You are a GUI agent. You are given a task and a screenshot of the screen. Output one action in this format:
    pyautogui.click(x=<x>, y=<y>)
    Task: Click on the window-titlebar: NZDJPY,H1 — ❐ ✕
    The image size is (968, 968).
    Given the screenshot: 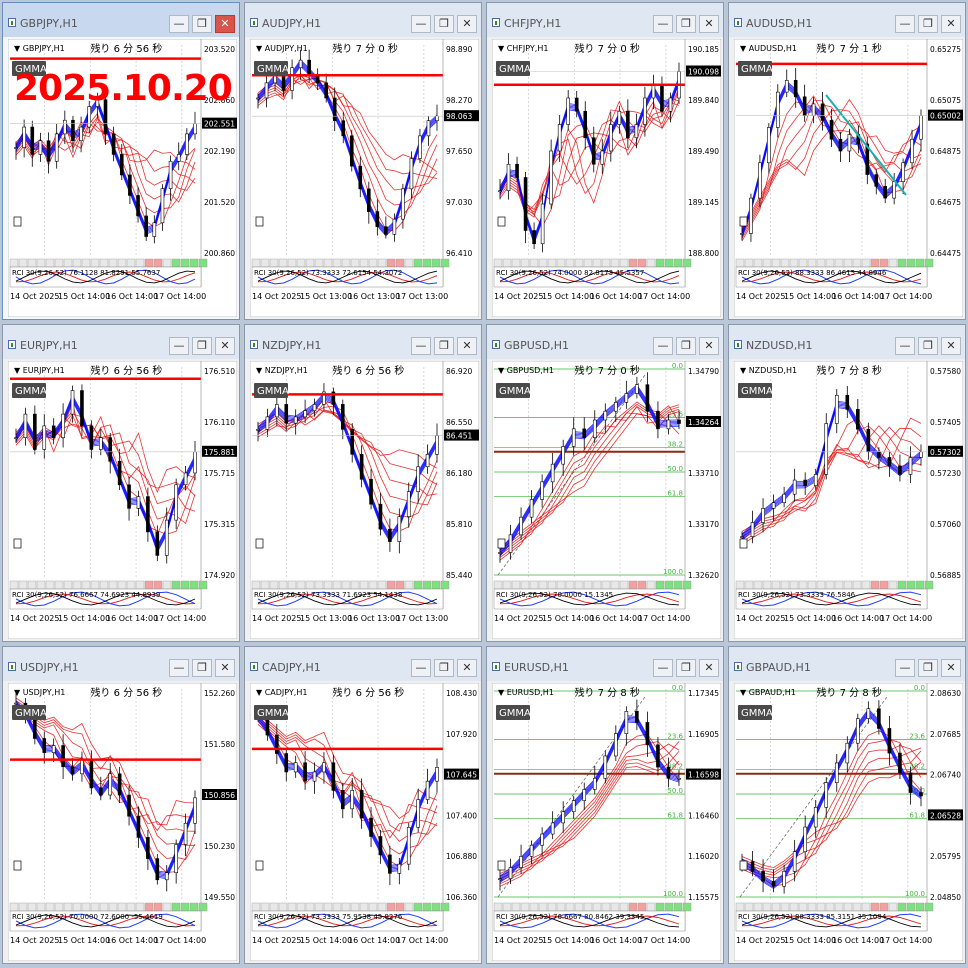 What is the action you would take?
    pyautogui.click(x=363, y=342)
    